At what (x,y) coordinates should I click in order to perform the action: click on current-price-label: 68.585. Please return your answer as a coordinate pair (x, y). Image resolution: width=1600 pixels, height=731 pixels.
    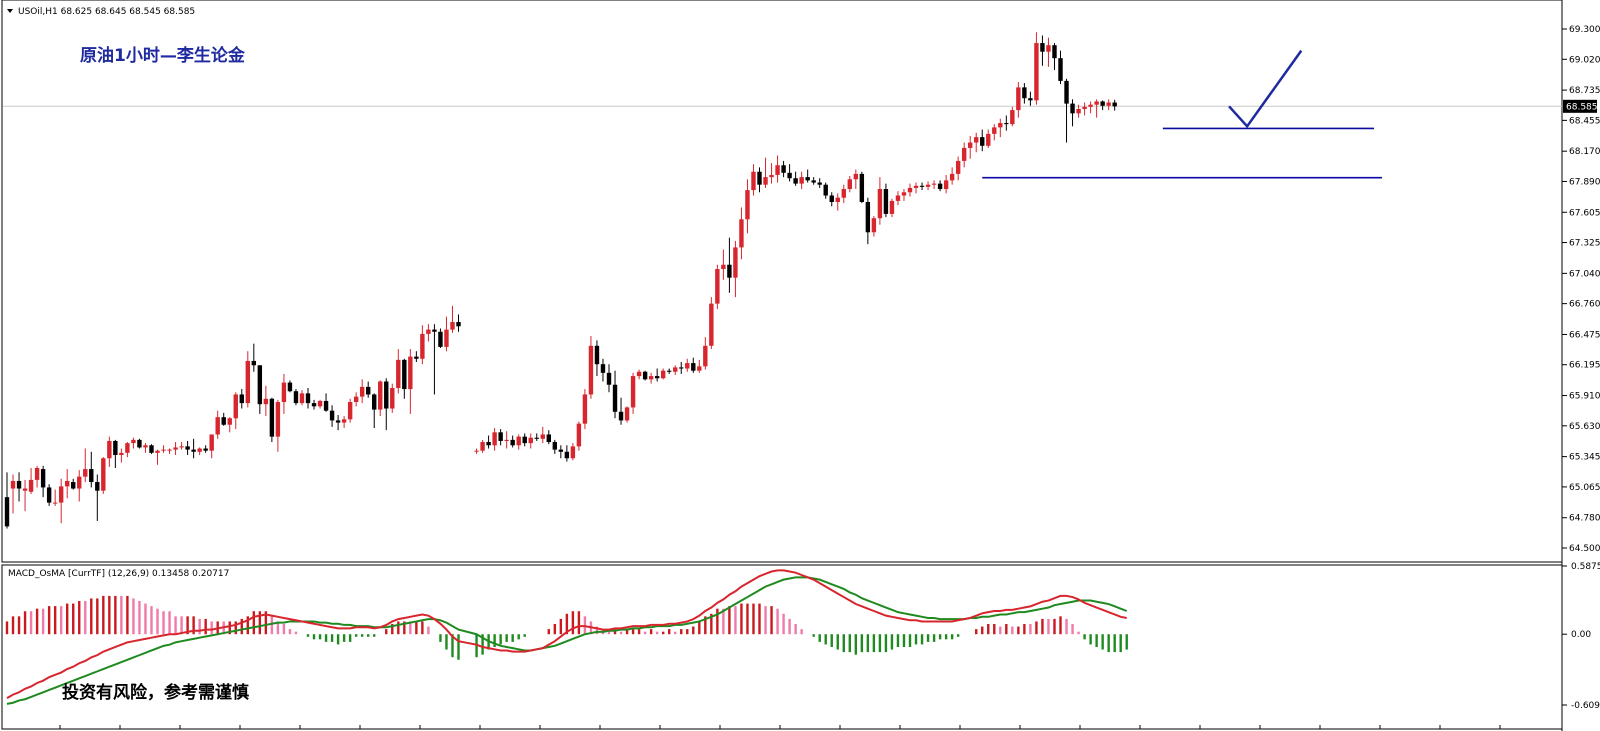
    Looking at the image, I should click on (1582, 107).